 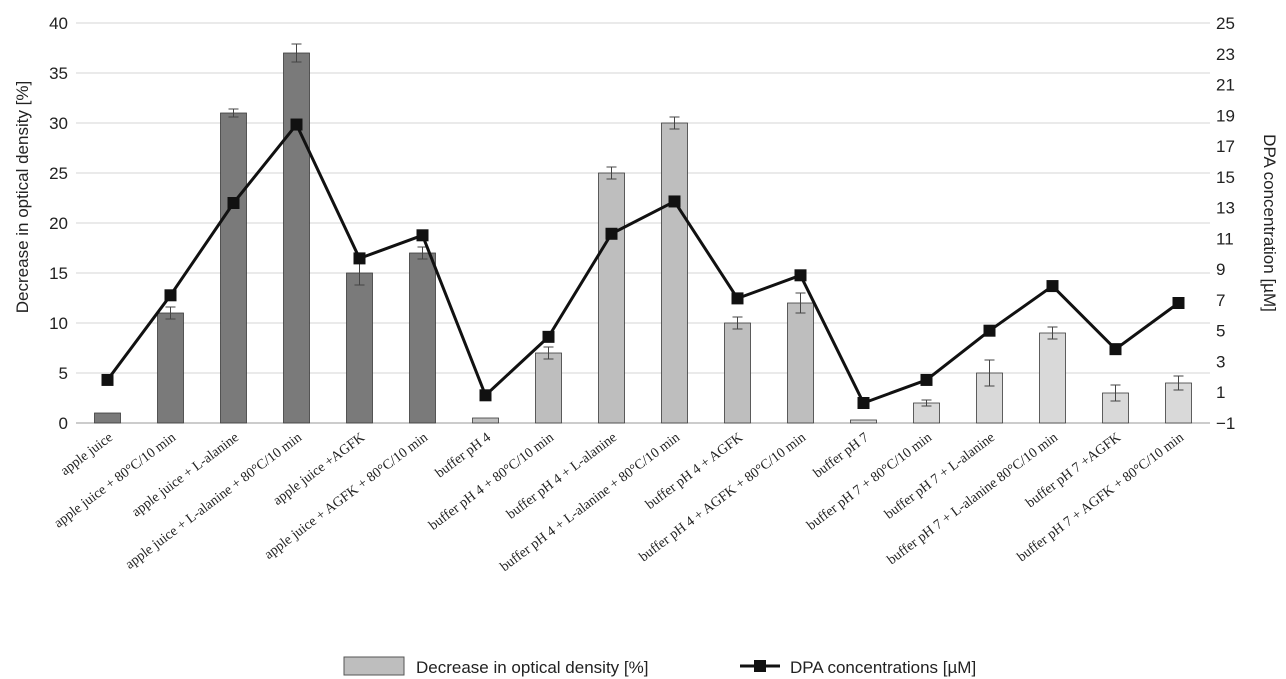 I want to click on y-tick-label: 20, so click(x=58, y=223).